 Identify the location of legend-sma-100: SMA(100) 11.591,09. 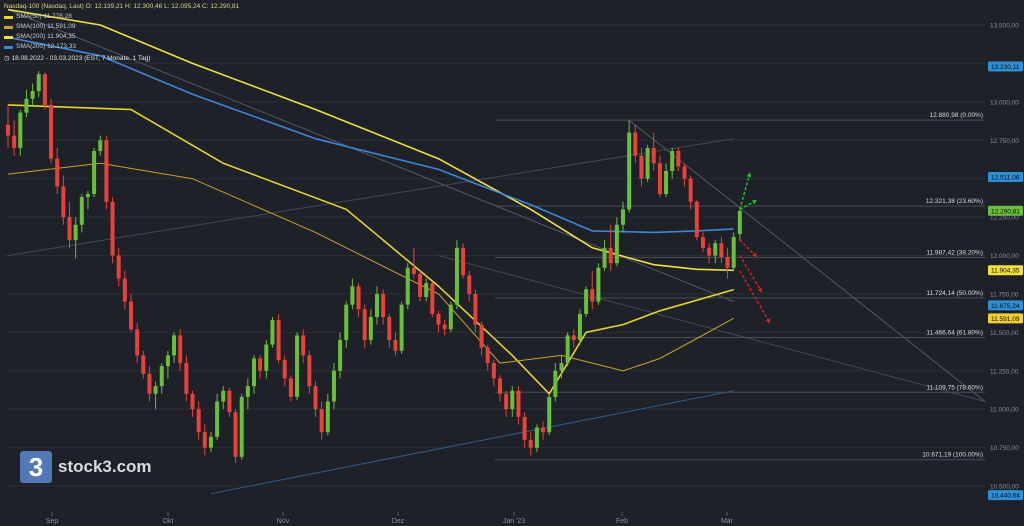
(121, 27).